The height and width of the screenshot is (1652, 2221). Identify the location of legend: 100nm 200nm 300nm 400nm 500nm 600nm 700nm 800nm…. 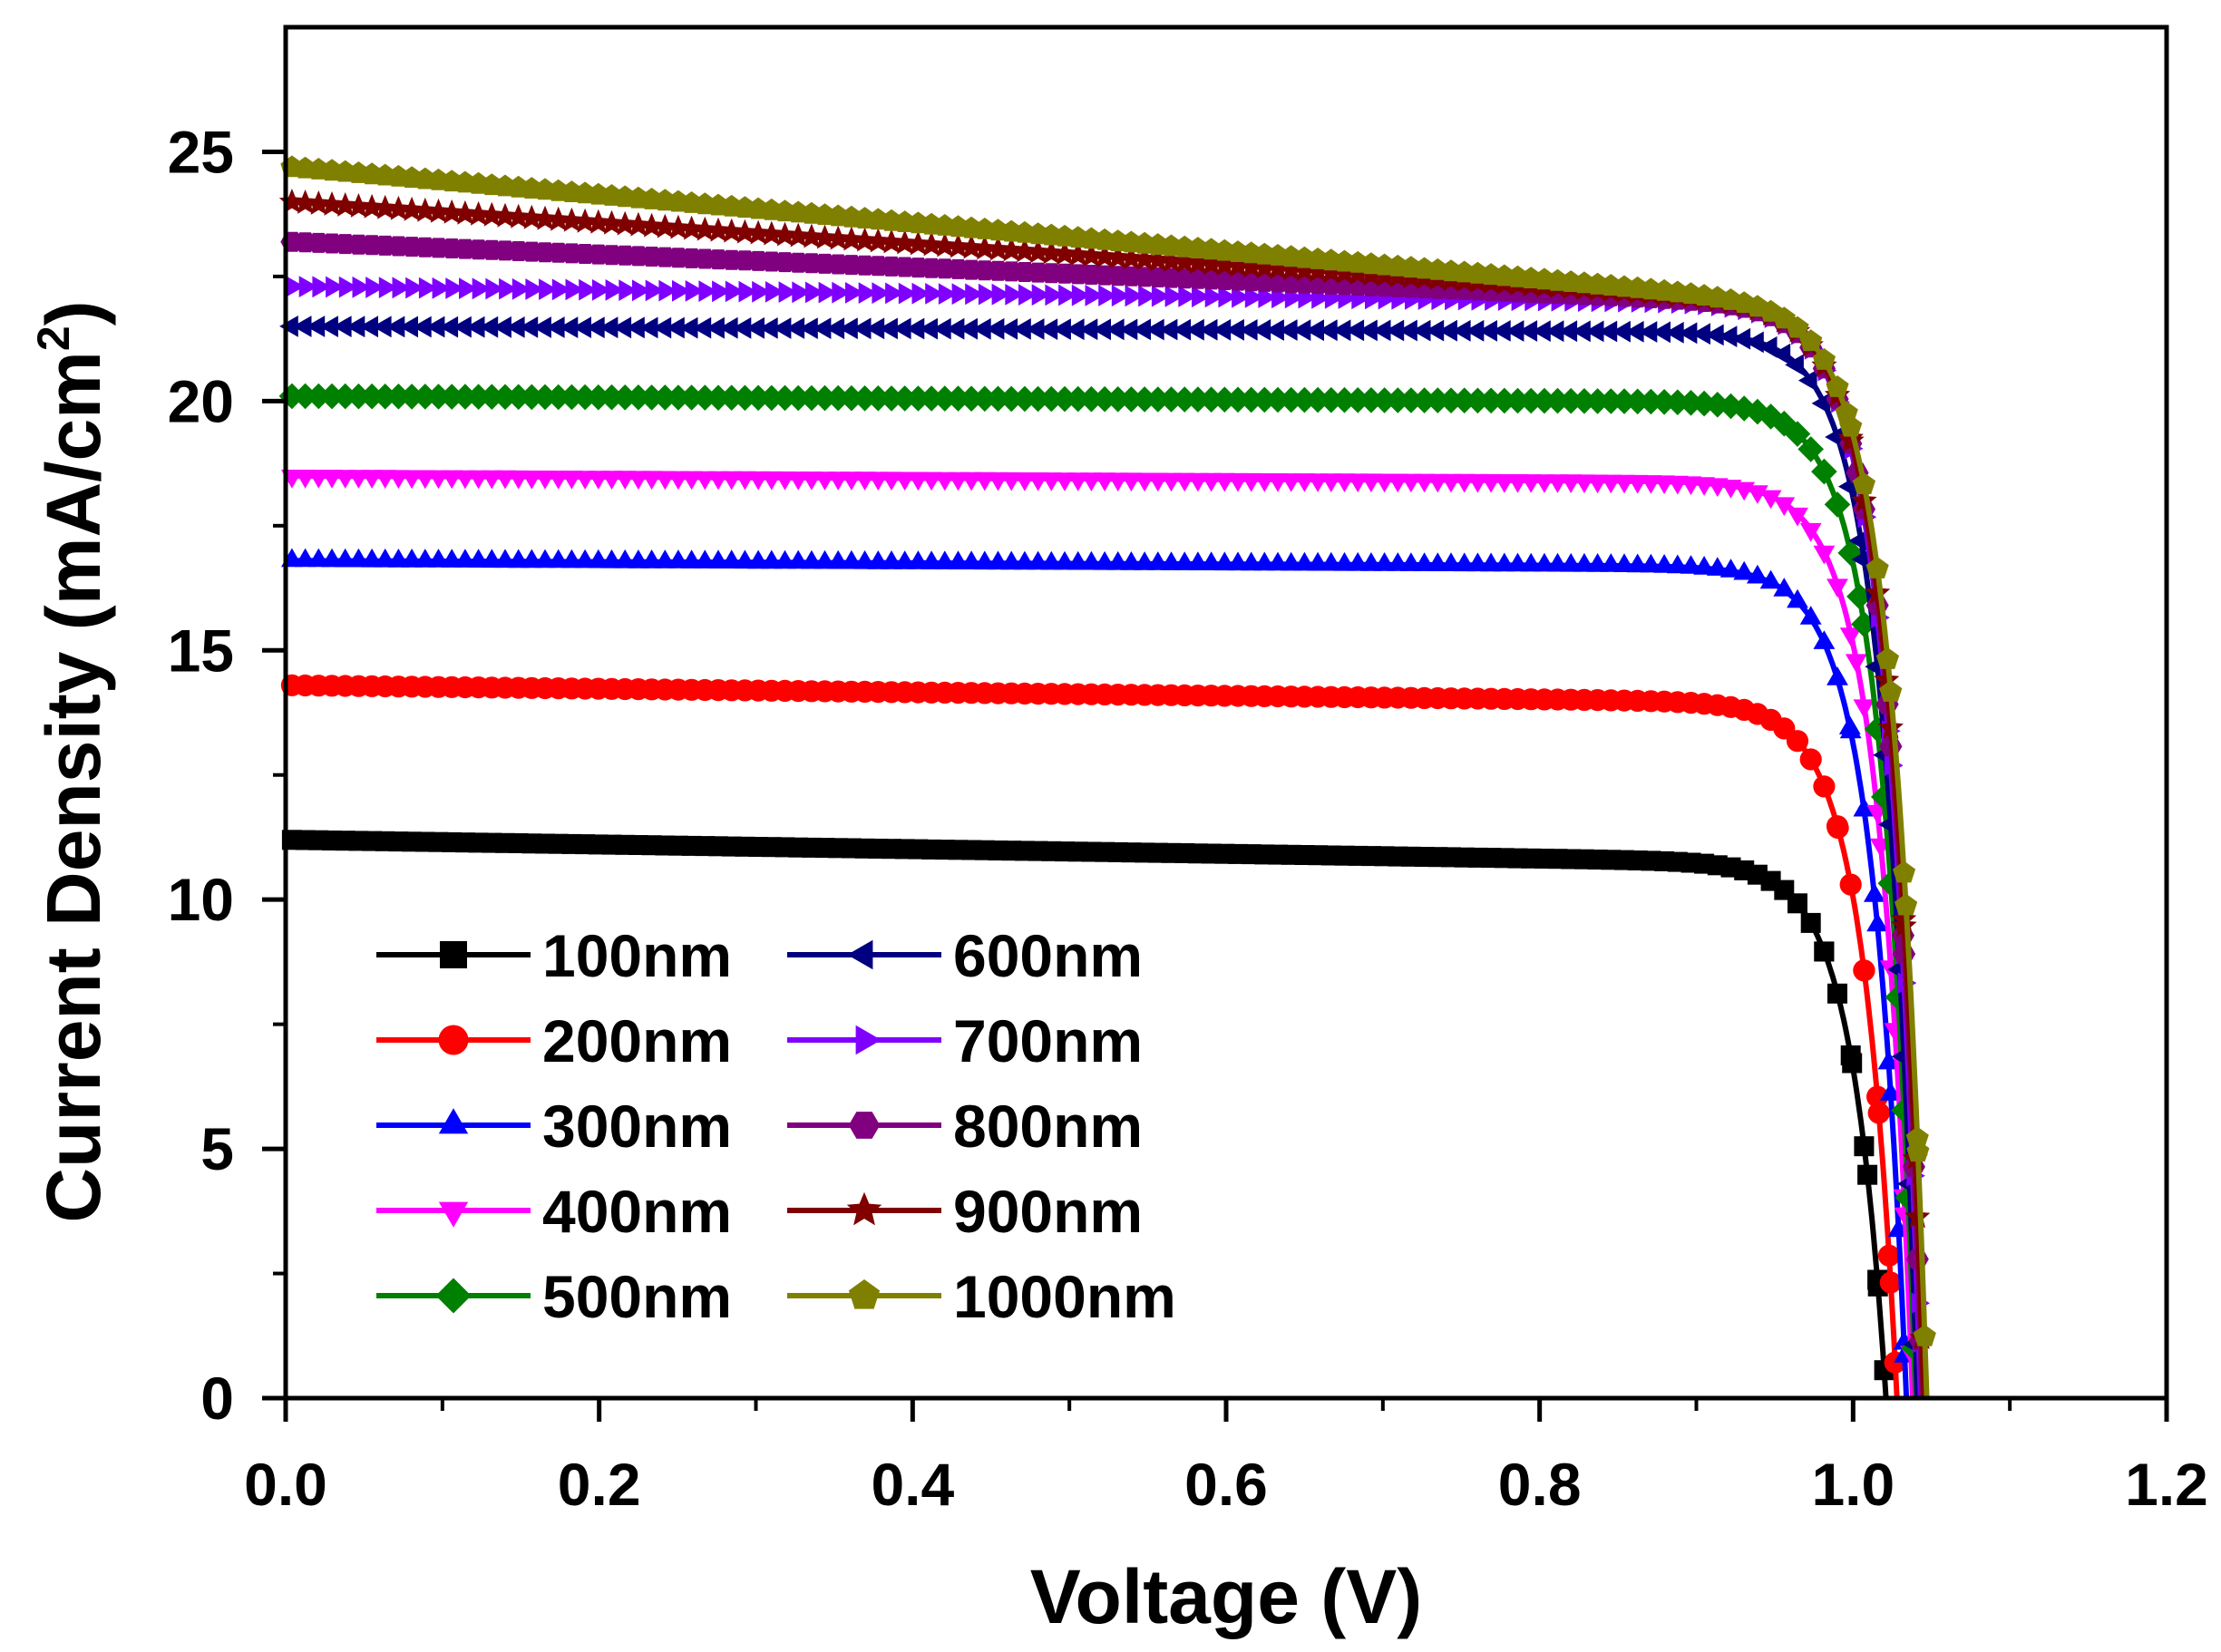
(776, 1126).